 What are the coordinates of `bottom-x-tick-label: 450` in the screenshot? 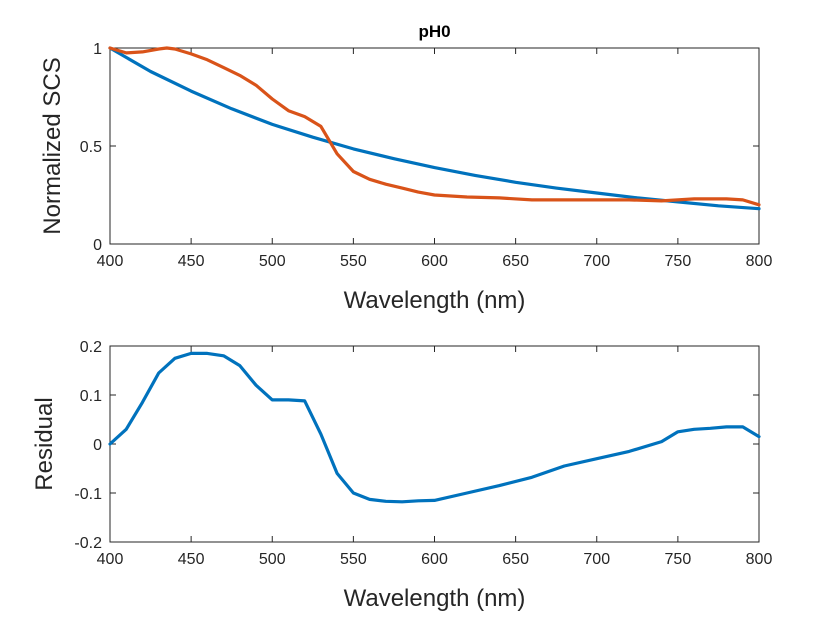 It's located at (191, 559).